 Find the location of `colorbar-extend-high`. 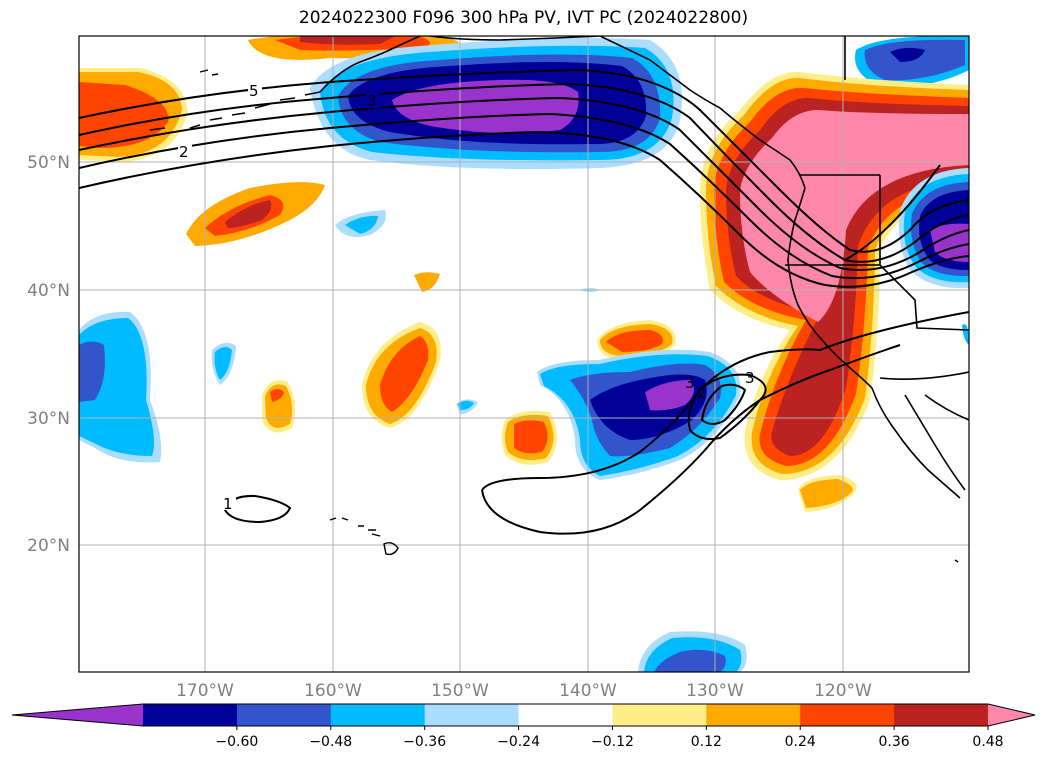

colorbar-extend-high is located at coordinates (1011, 715).